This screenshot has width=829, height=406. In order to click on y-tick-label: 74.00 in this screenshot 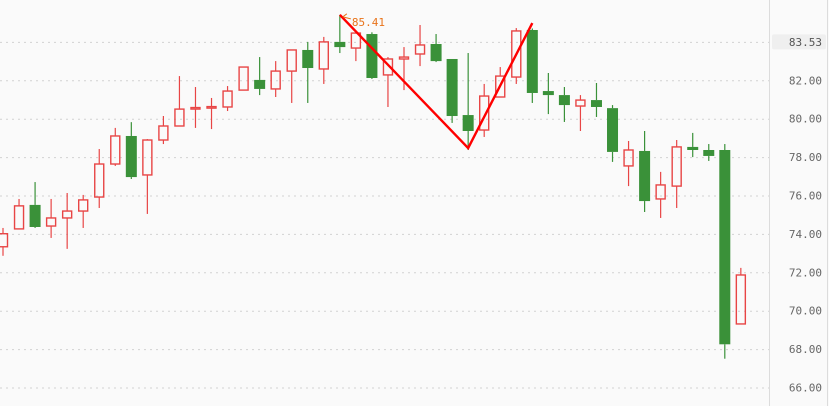, I will do `click(805, 234)`.